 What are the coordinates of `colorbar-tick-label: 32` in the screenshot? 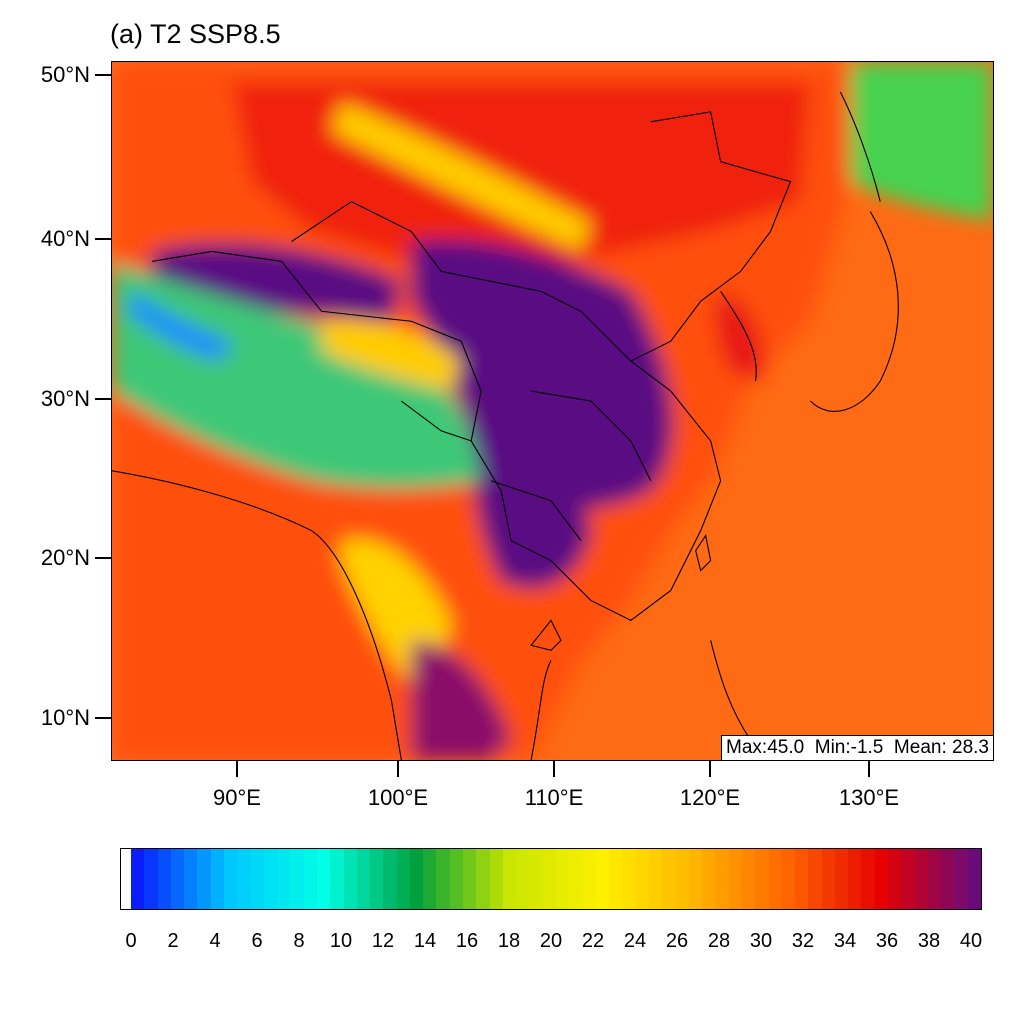 It's located at (803, 941).